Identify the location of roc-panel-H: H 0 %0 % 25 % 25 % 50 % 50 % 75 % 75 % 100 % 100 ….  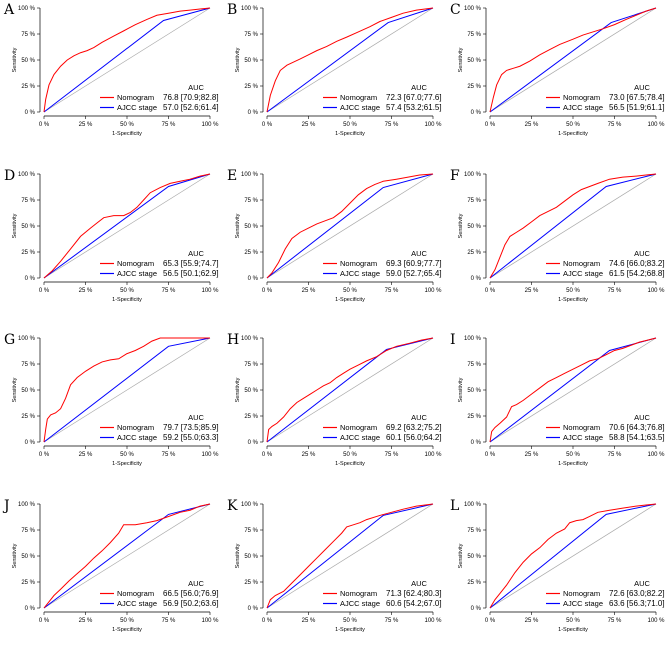
(334, 399).